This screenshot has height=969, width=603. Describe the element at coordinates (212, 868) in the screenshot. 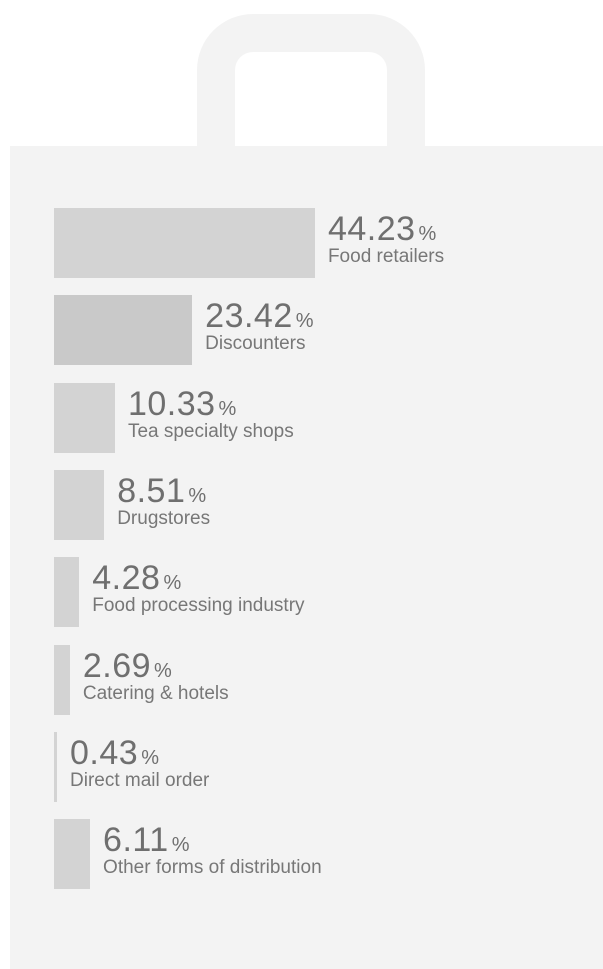

I see `category-label: Other forms of distribution` at that location.